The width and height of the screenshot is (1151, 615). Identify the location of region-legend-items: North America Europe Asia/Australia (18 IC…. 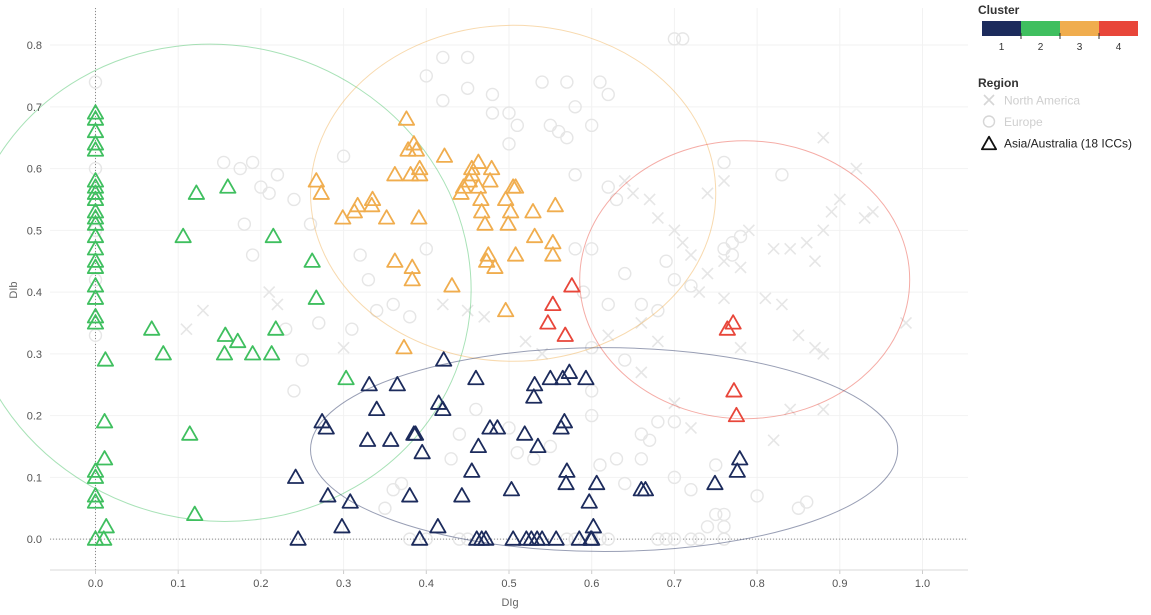
(1056, 122).